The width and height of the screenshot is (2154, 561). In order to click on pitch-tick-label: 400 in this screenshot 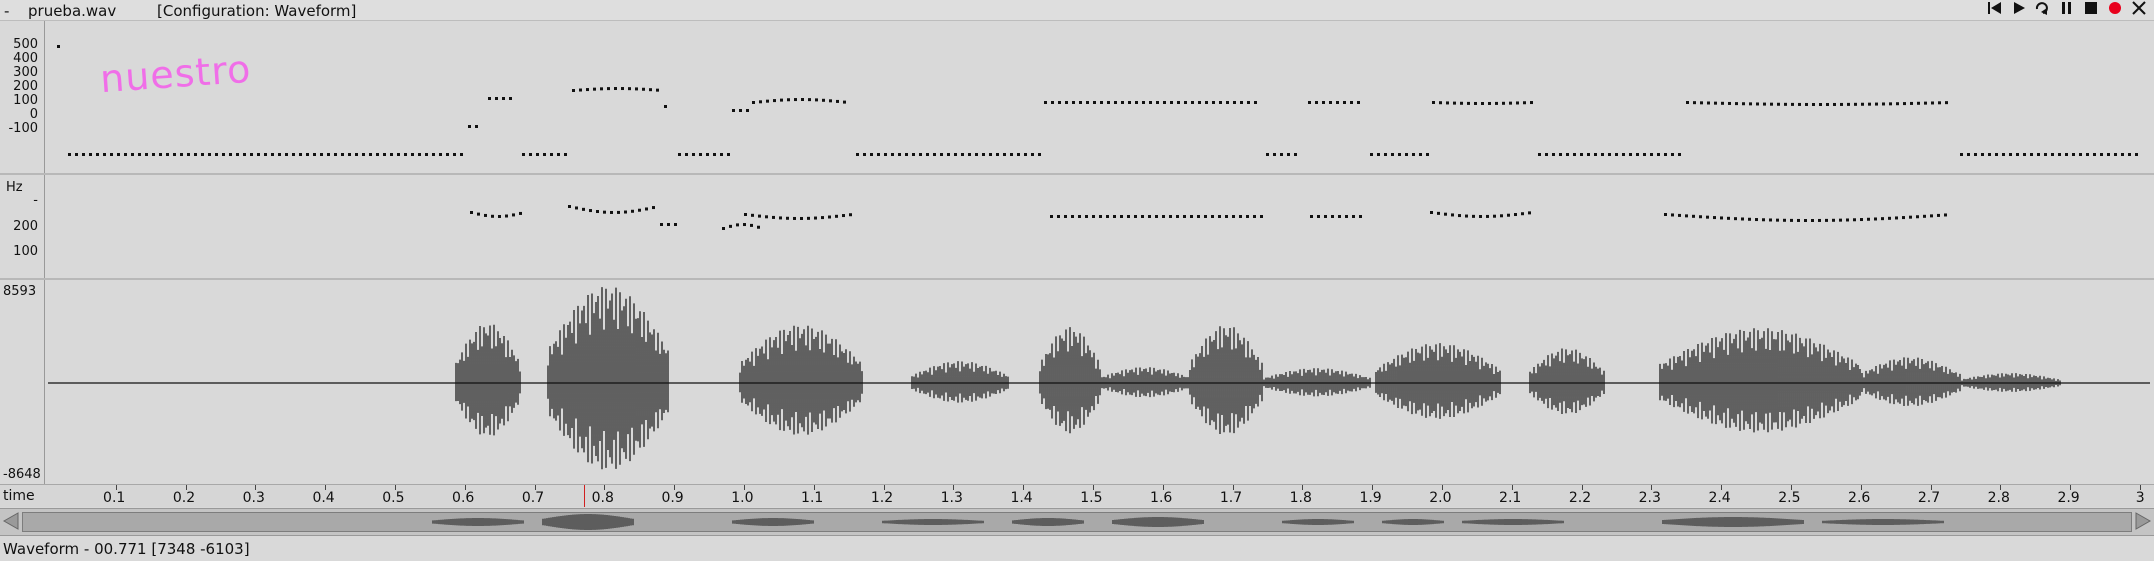, I will do `click(25, 58)`.